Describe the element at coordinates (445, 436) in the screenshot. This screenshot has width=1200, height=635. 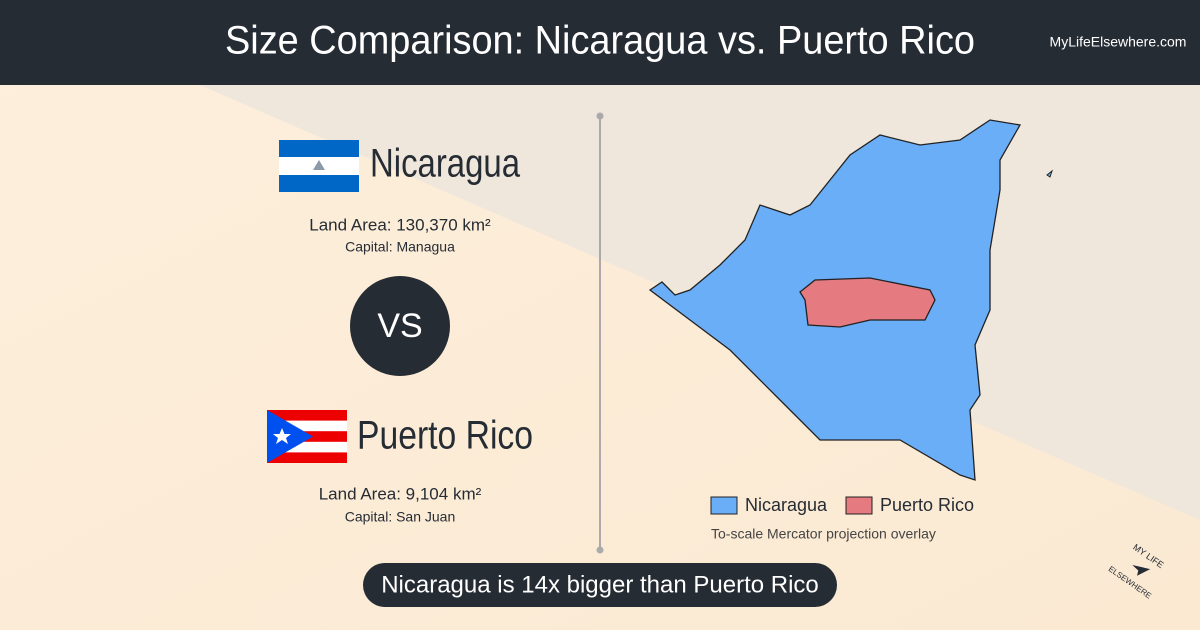
I see `country-name: Puerto Rico` at that location.